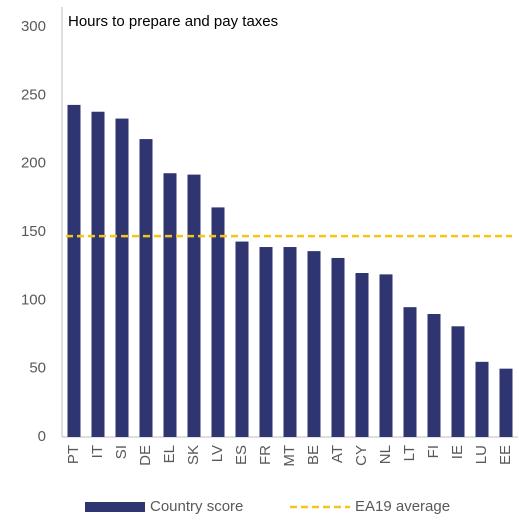 This screenshot has height=522, width=519. I want to click on x-tick-label: SK, so click(193, 455).